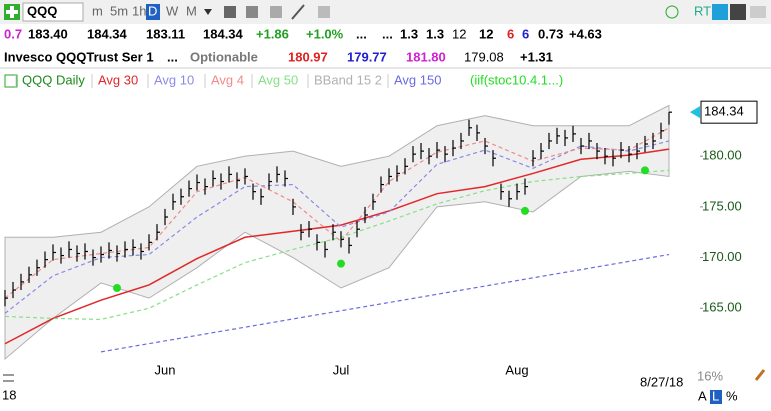 This screenshot has width=771, height=411. Describe the element at coordinates (172, 10) in the screenshot. I see `interval: W` at that location.